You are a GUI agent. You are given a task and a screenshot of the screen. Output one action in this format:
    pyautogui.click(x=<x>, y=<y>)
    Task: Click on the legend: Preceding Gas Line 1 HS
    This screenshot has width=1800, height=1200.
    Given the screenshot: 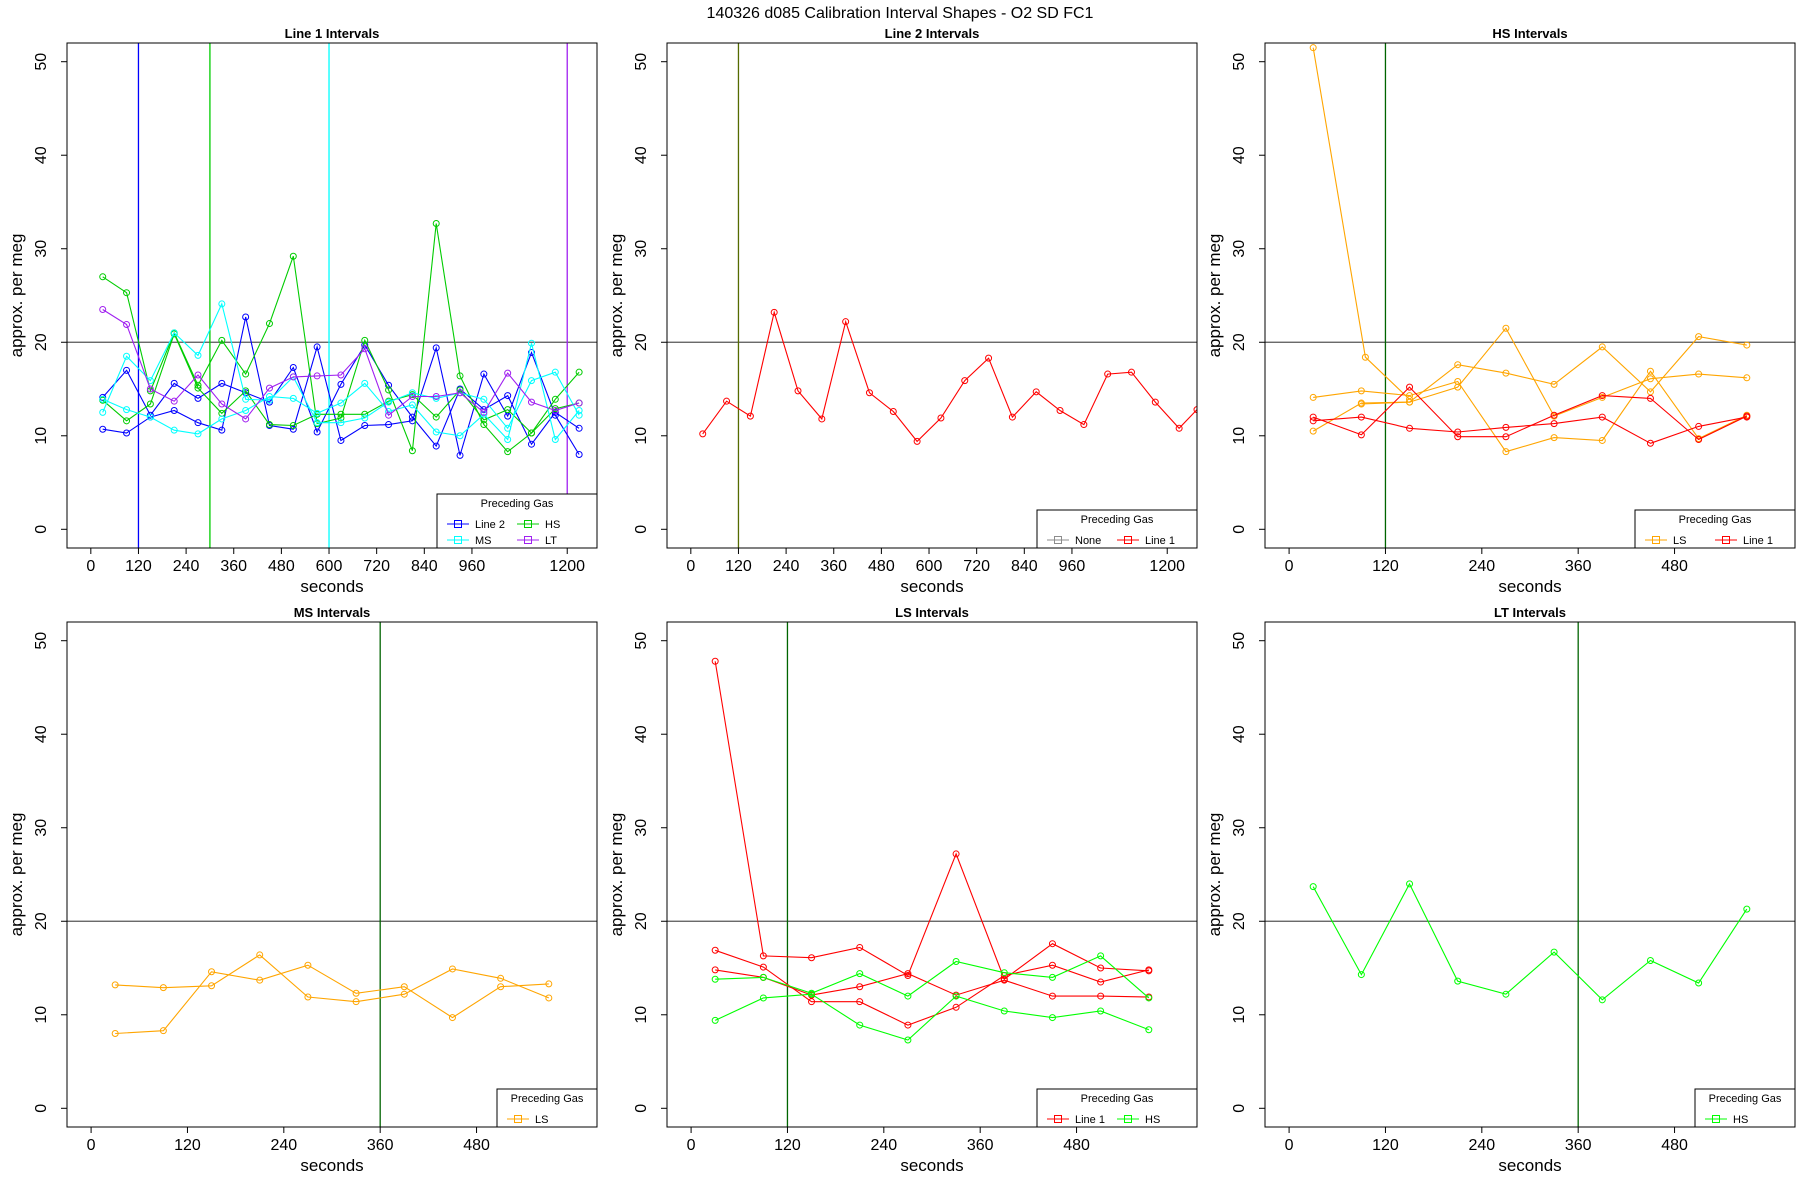 What is the action you would take?
    pyautogui.click(x=1117, y=1108)
    